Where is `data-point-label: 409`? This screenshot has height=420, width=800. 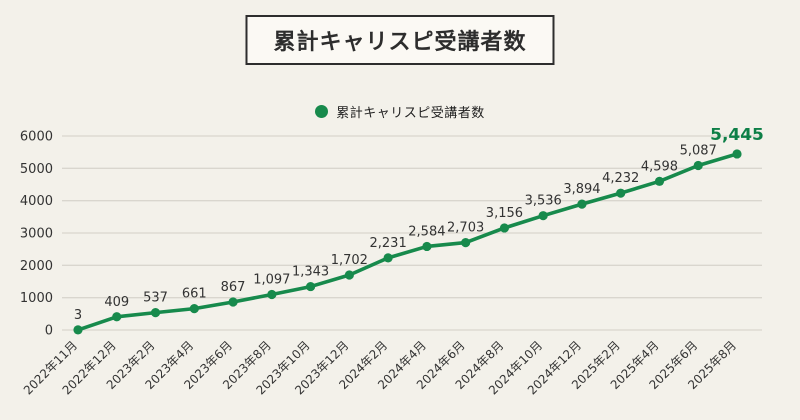
data-point-label: 409 is located at coordinates (116, 302).